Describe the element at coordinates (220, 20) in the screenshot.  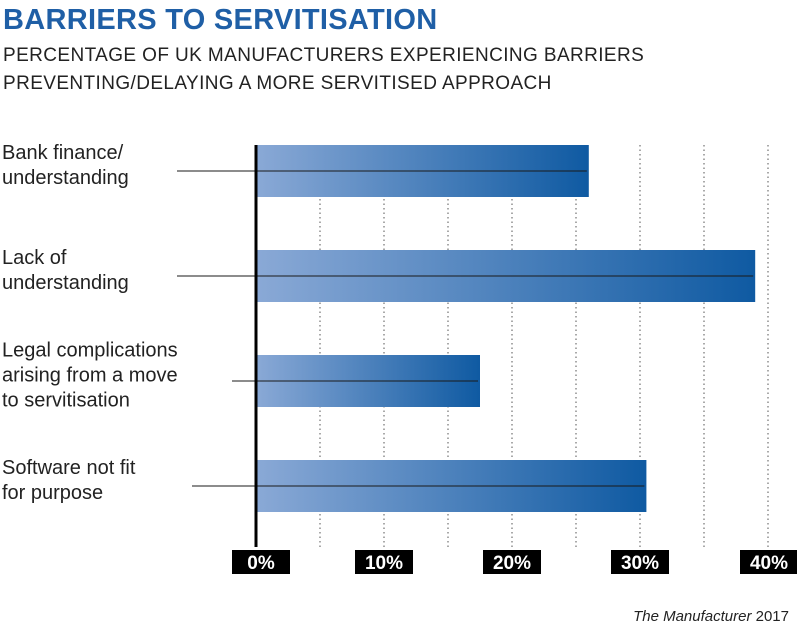
I see `chart-title: BARRIERS TO SERVITISATION` at that location.